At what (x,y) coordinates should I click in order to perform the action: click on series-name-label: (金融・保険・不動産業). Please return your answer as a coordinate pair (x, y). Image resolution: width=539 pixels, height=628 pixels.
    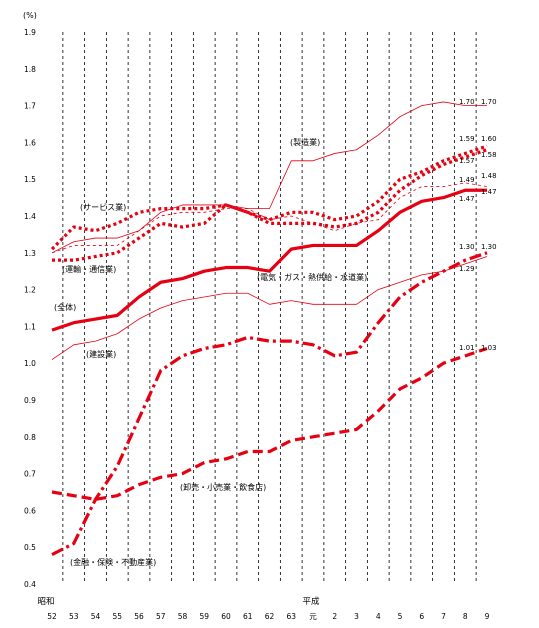
    Looking at the image, I should click on (113, 562).